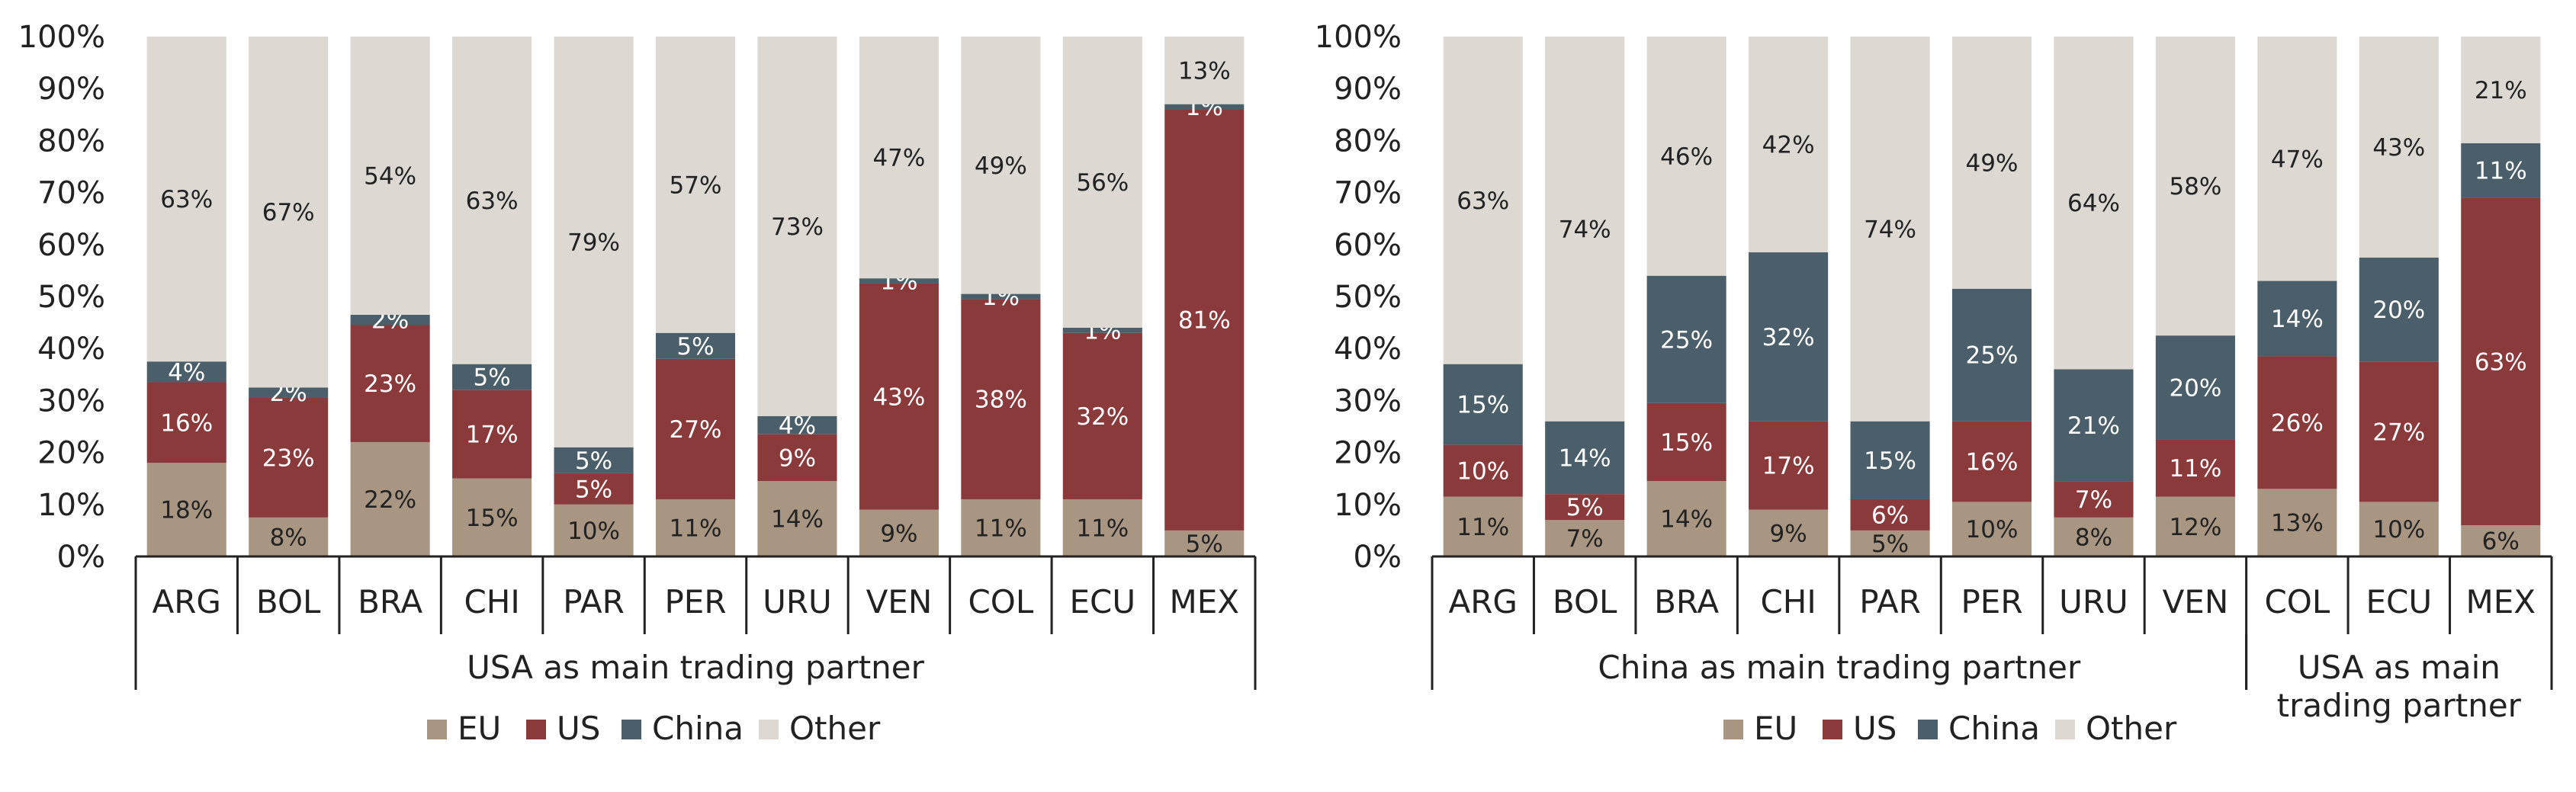 This screenshot has height=792, width=2576. I want to click on data-label: 26%, so click(2297, 423).